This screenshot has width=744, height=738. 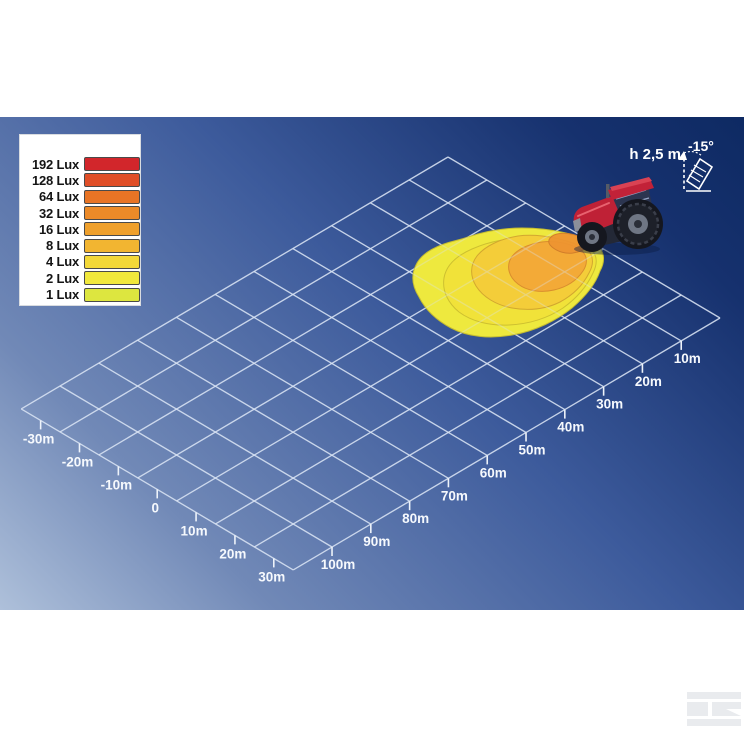 I want to click on distance-axis-label: 80m, so click(x=415, y=518).